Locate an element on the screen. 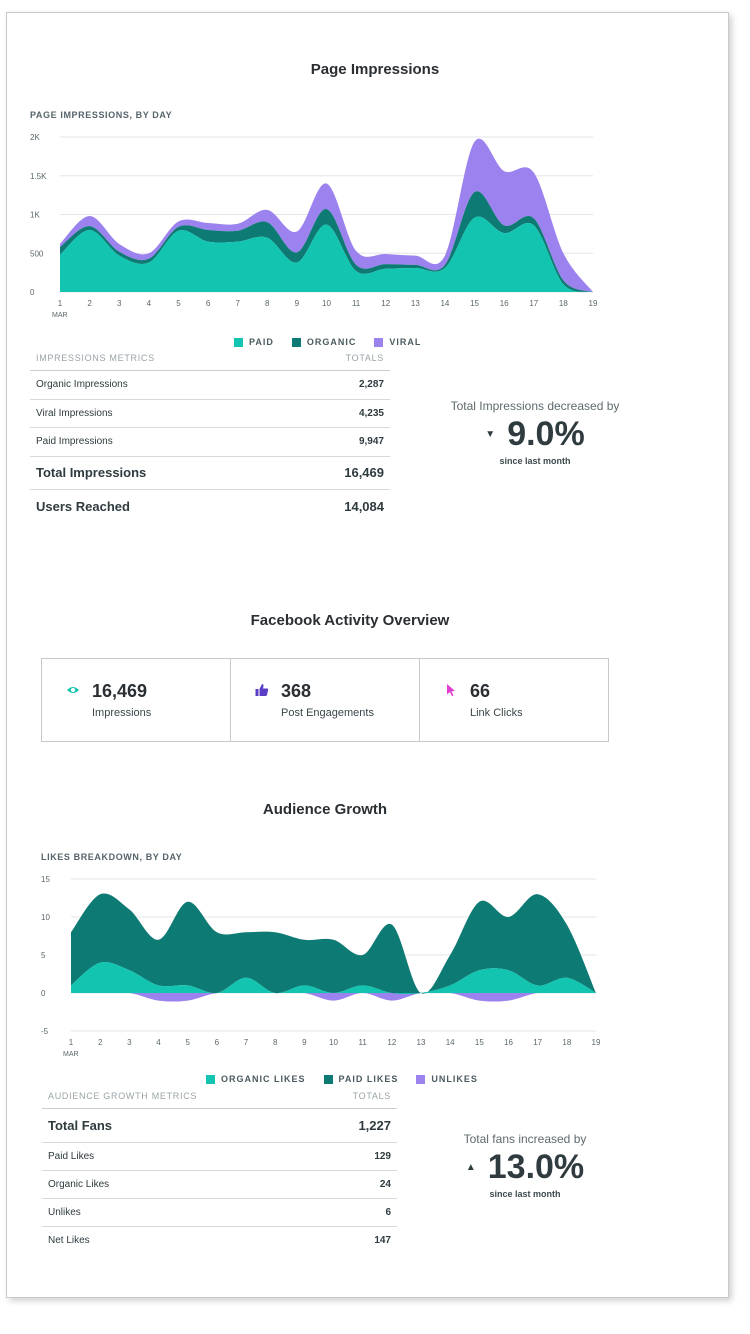 Image resolution: width=750 pixels, height=1334 pixels. row-value: 6 is located at coordinates (354, 1212).